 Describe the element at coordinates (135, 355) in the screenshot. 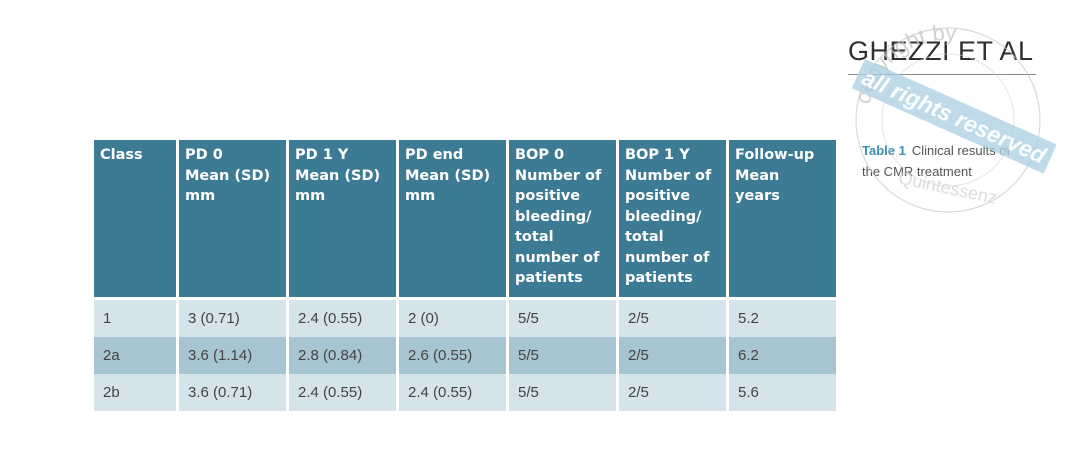

I see `table-cell: 2a` at that location.